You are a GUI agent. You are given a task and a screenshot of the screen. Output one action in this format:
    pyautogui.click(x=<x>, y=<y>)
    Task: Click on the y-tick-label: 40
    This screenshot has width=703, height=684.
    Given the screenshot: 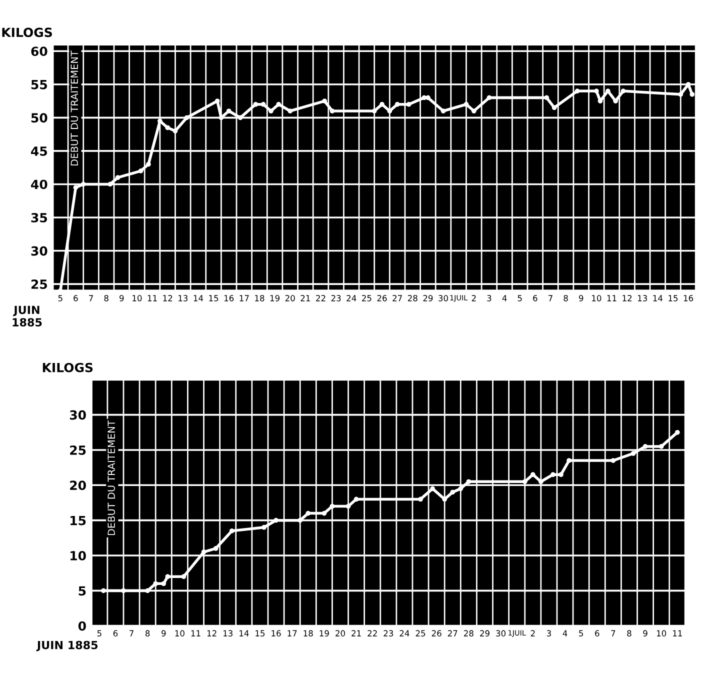 What is the action you would take?
    pyautogui.click(x=39, y=185)
    